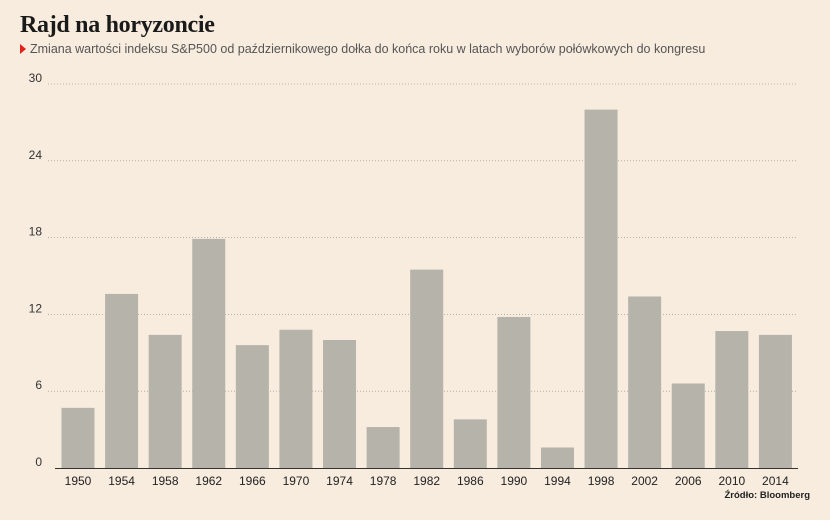 Image resolution: width=830 pixels, height=520 pixels. Describe the element at coordinates (121, 481) in the screenshot. I see `x-tick-label: 1954` at that location.